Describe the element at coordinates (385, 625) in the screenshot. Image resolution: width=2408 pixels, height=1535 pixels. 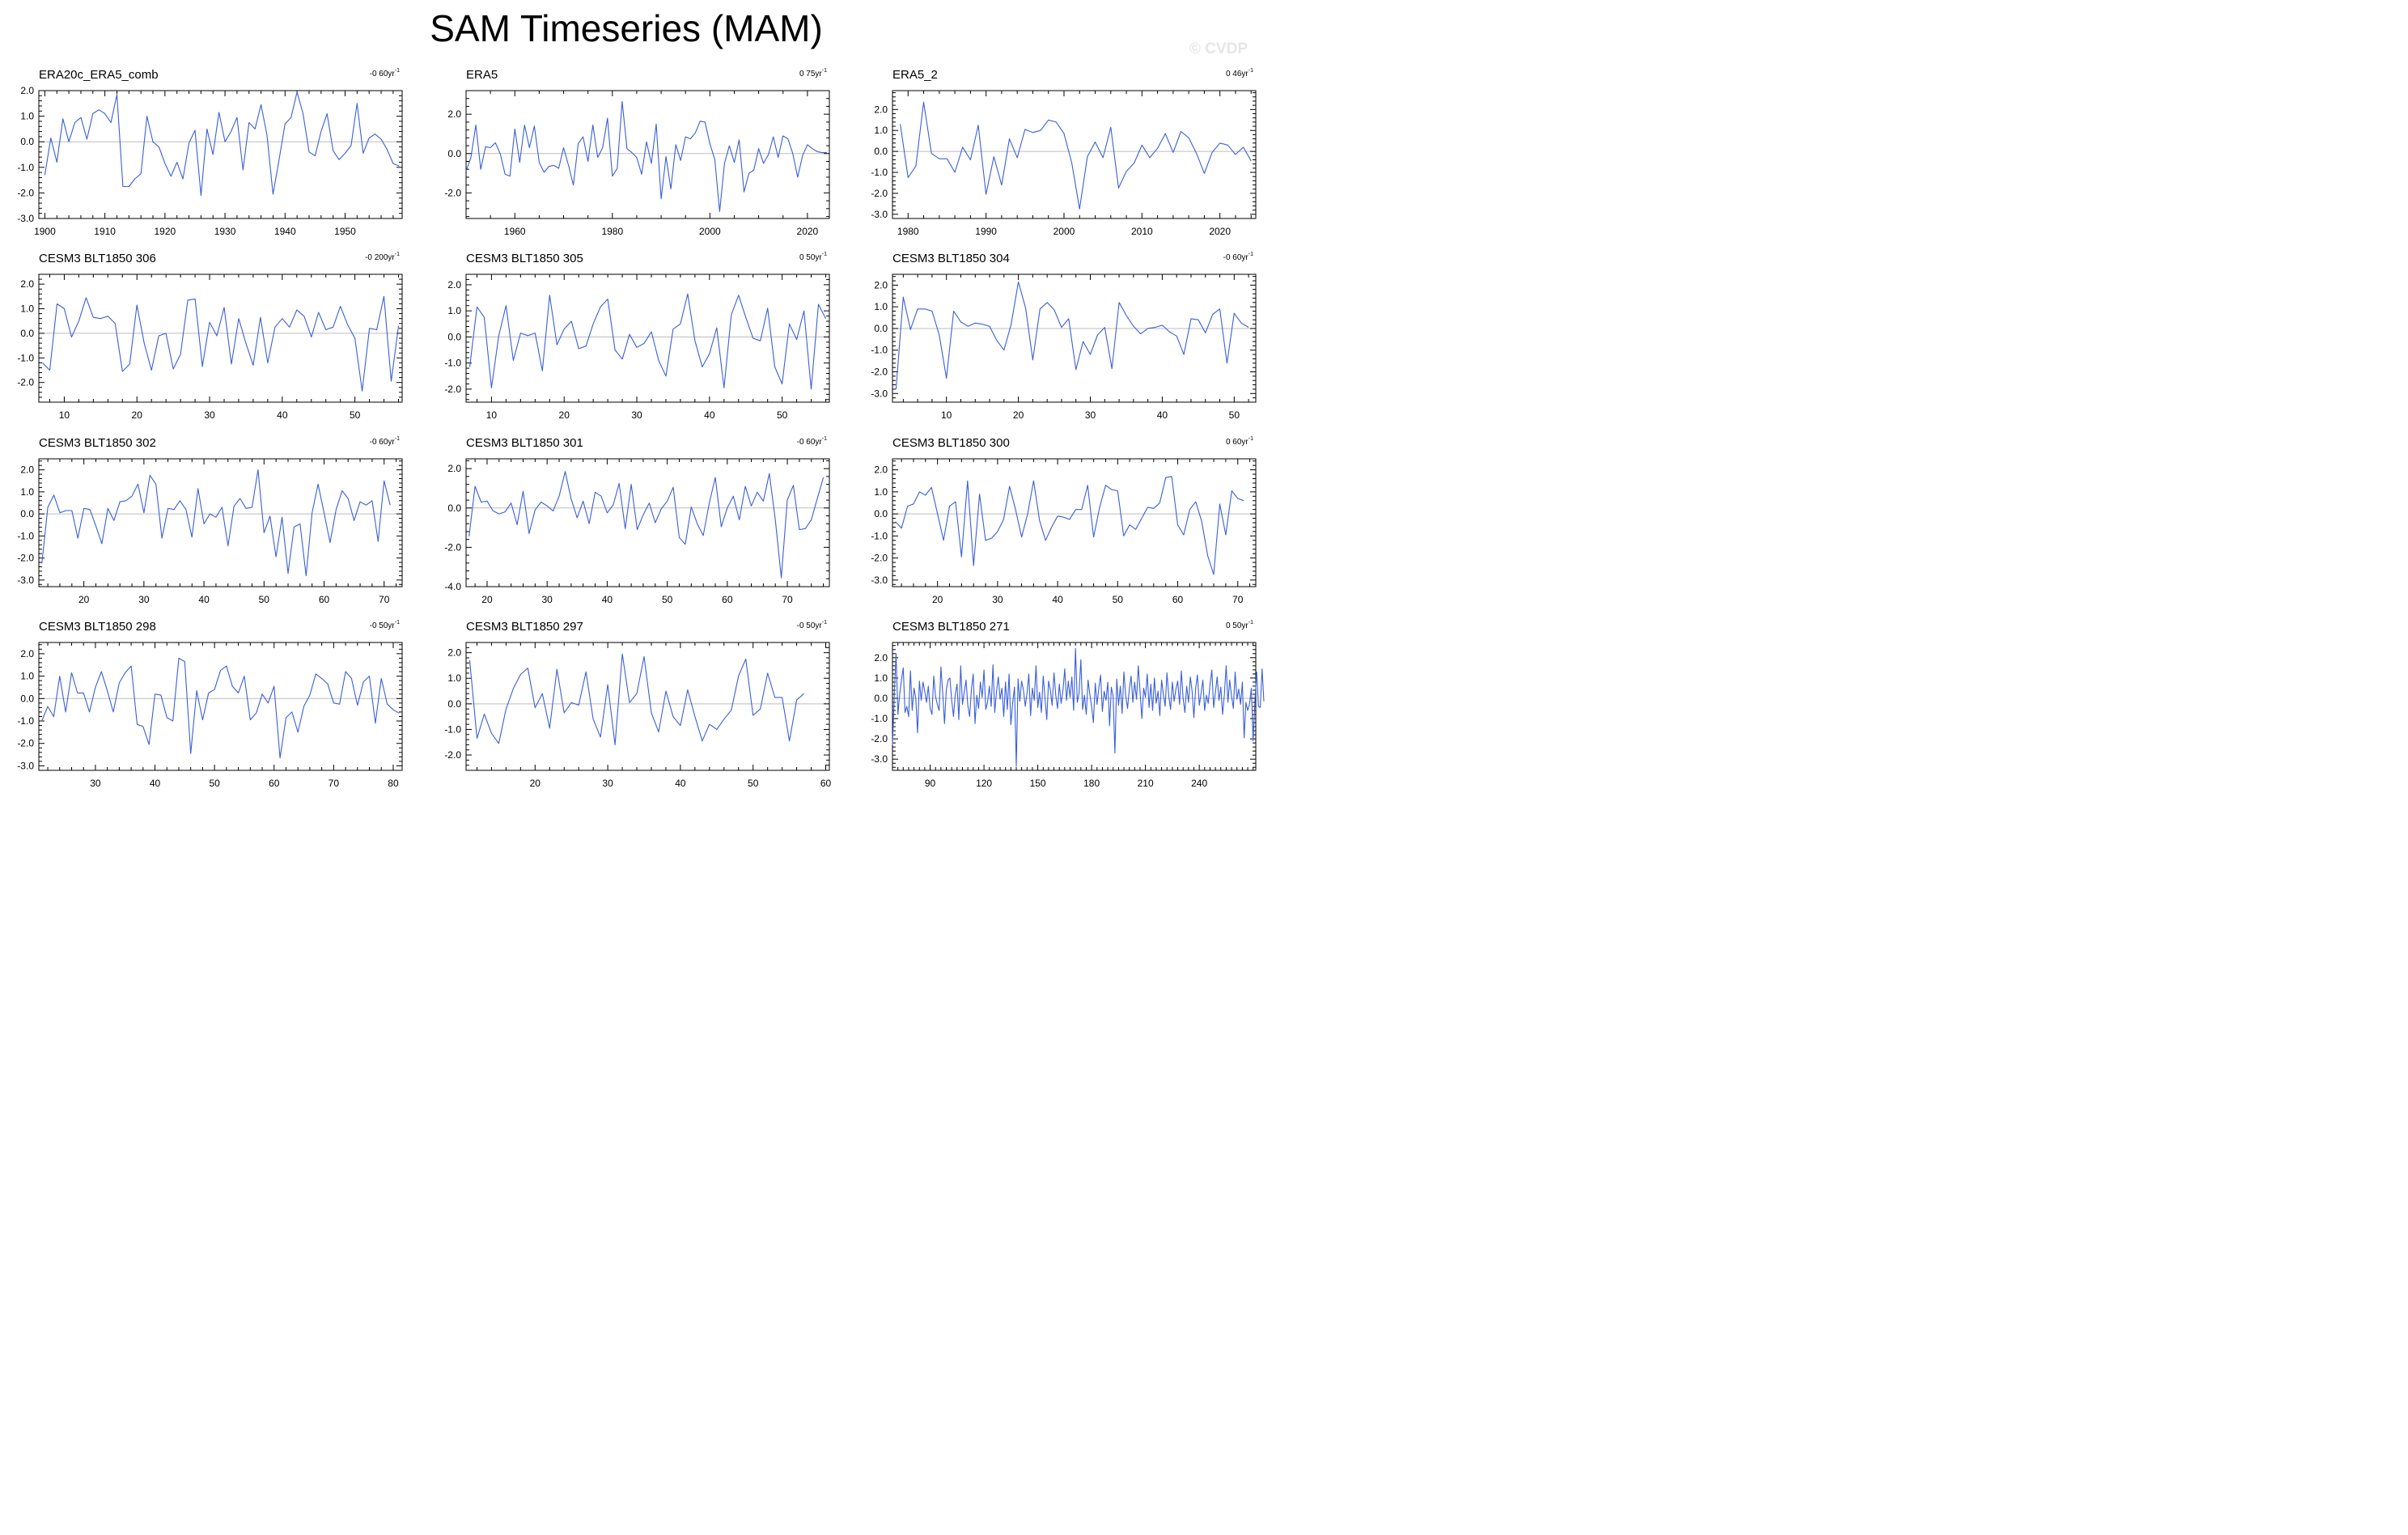
I see `trend-label: -0 50yr-1` at that location.